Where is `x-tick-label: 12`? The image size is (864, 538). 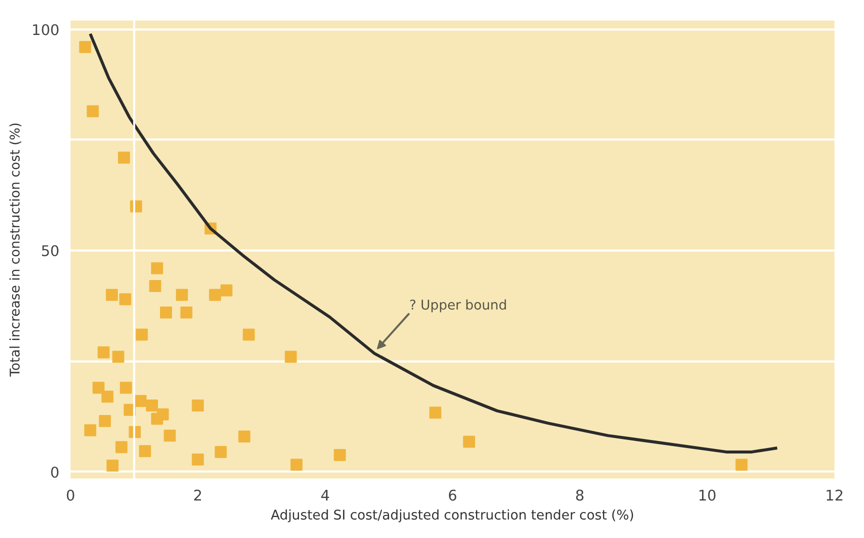
x-tick-label: 12 is located at coordinates (834, 496).